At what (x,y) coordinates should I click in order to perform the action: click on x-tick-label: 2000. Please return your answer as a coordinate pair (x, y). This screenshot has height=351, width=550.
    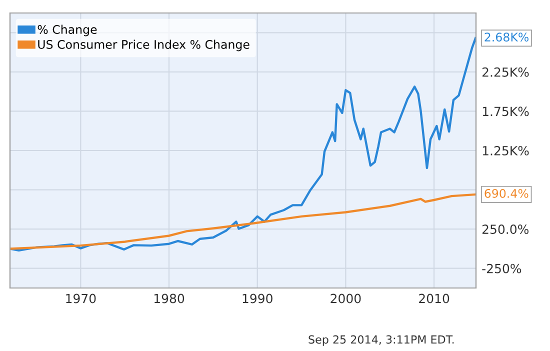
    Looking at the image, I should click on (345, 299).